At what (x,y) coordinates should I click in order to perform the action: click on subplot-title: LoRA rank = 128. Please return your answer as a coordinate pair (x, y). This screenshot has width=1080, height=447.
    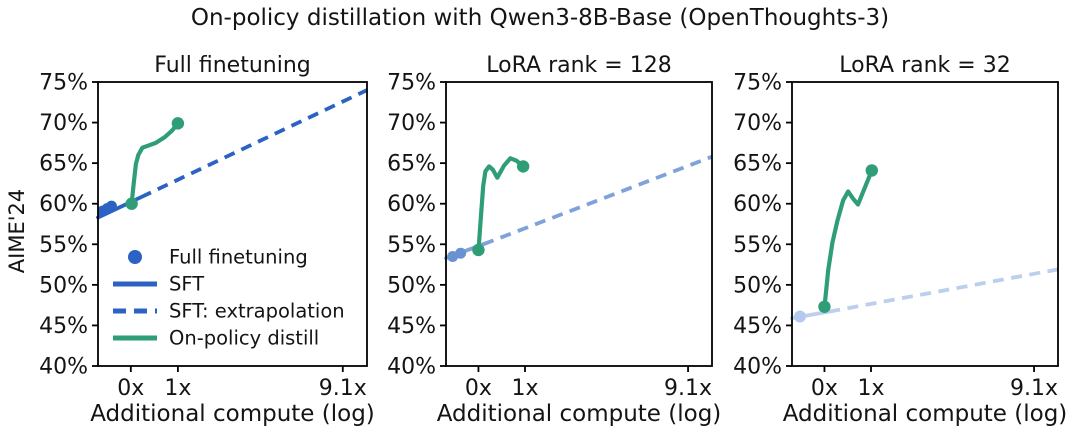
    Looking at the image, I should click on (578, 65).